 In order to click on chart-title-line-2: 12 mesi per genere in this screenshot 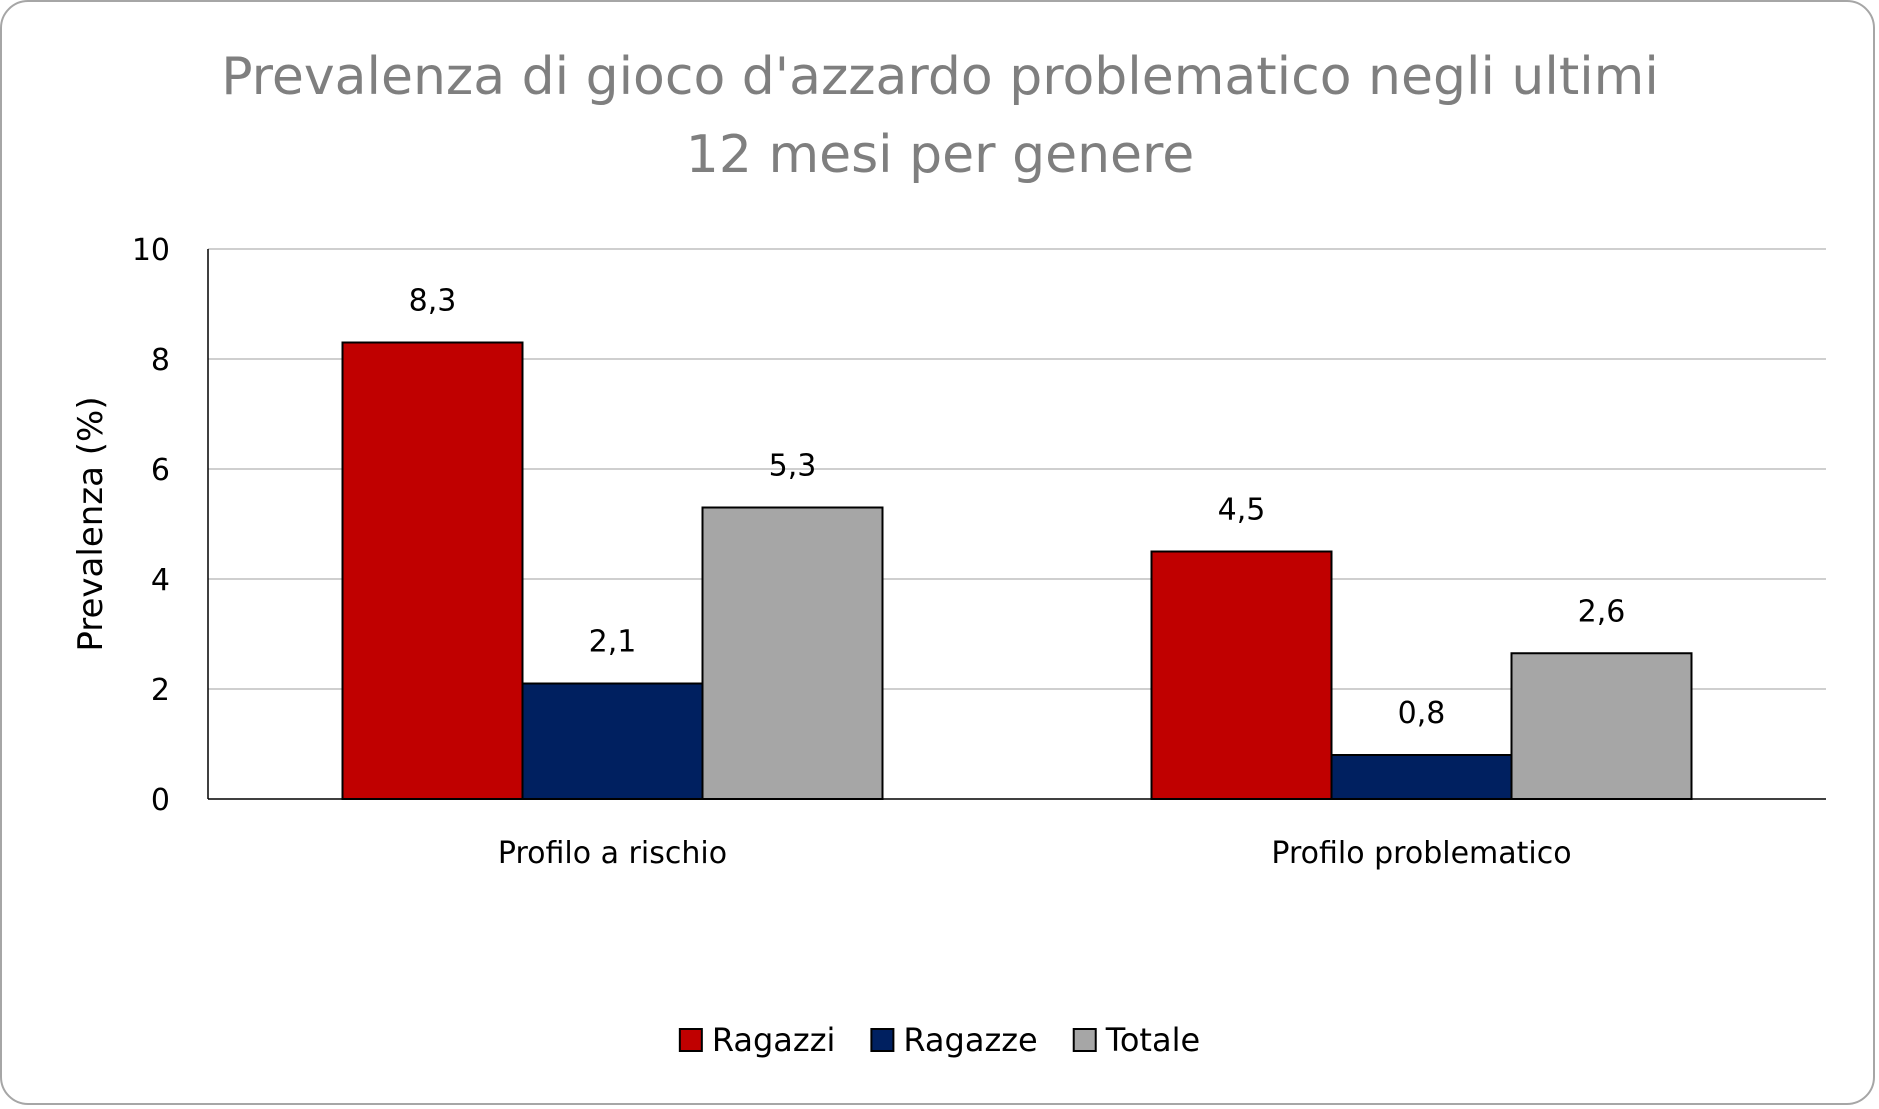, I will do `click(940, 155)`.